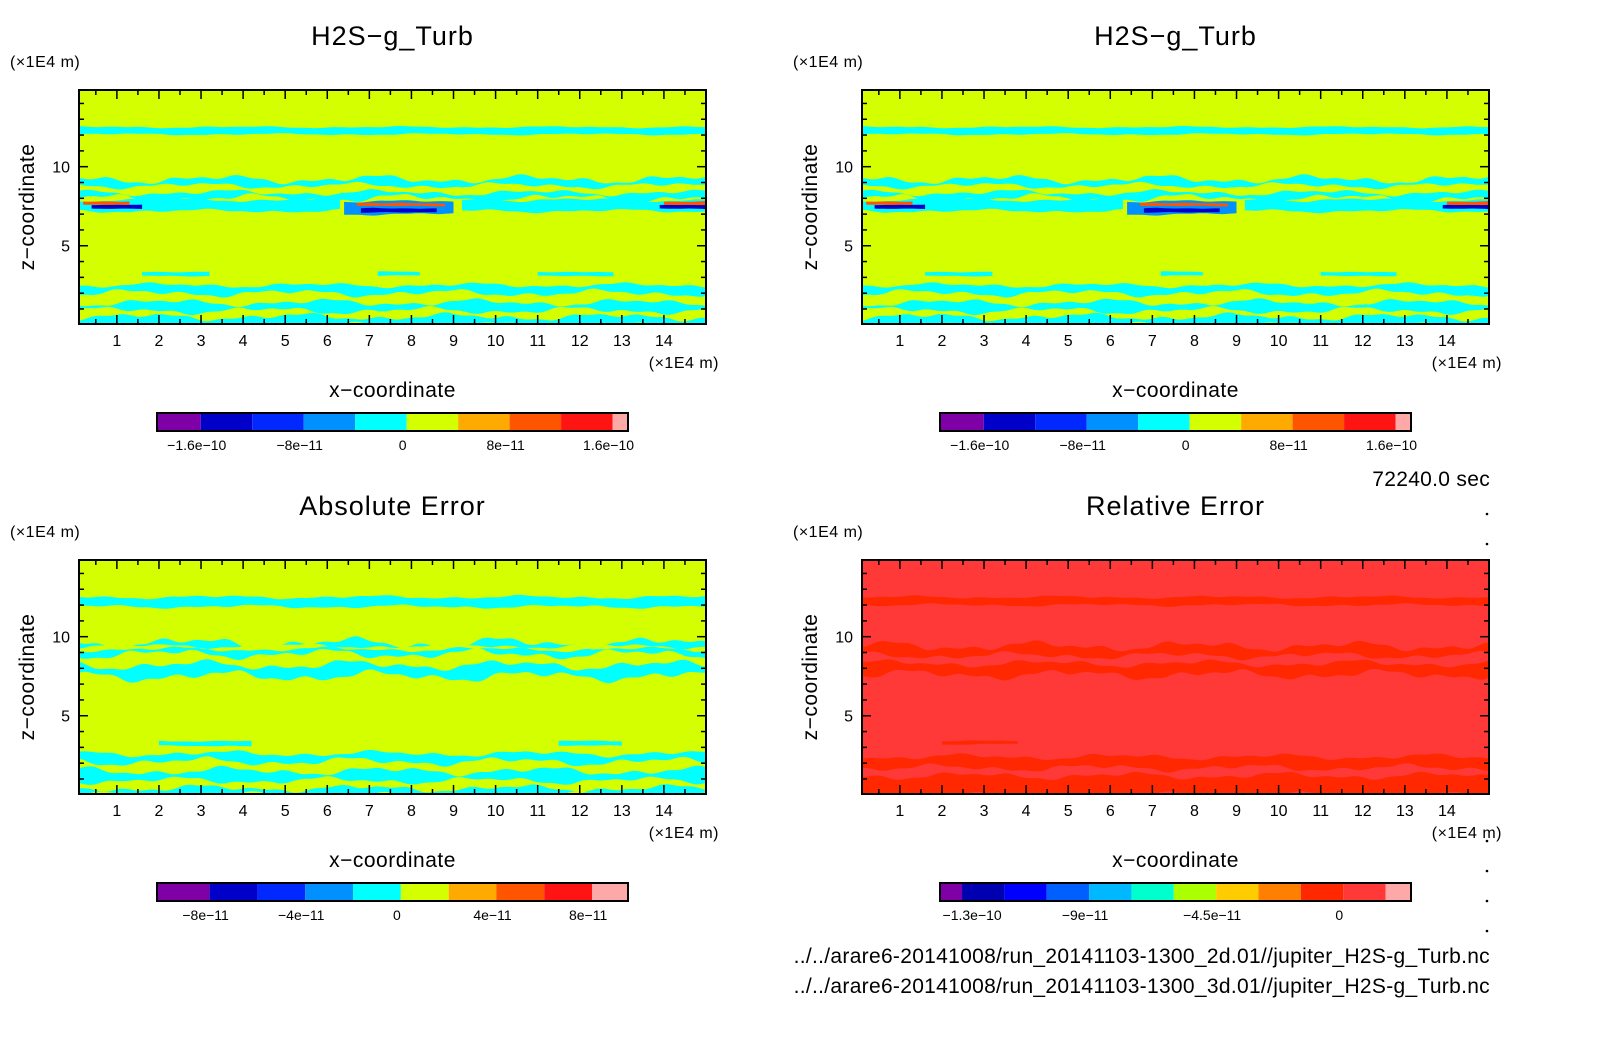 The height and width of the screenshot is (1054, 1604). Describe the element at coordinates (1082, 445) in the screenshot. I see `colorbar-label: −8e−11` at that location.